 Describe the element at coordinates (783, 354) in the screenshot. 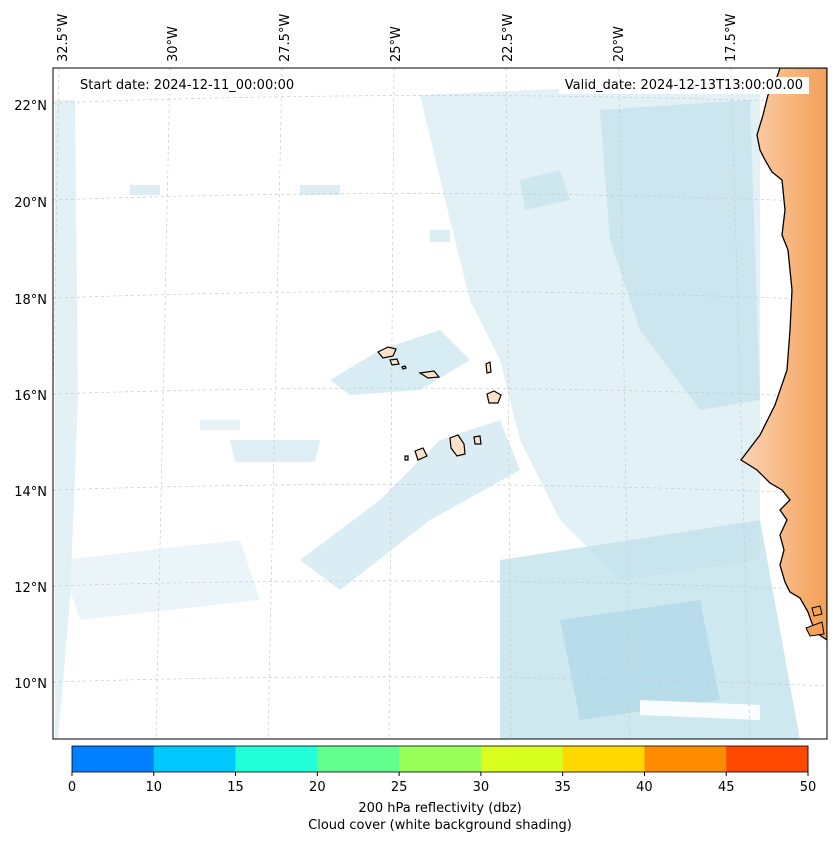

I see `land-mainland` at that location.